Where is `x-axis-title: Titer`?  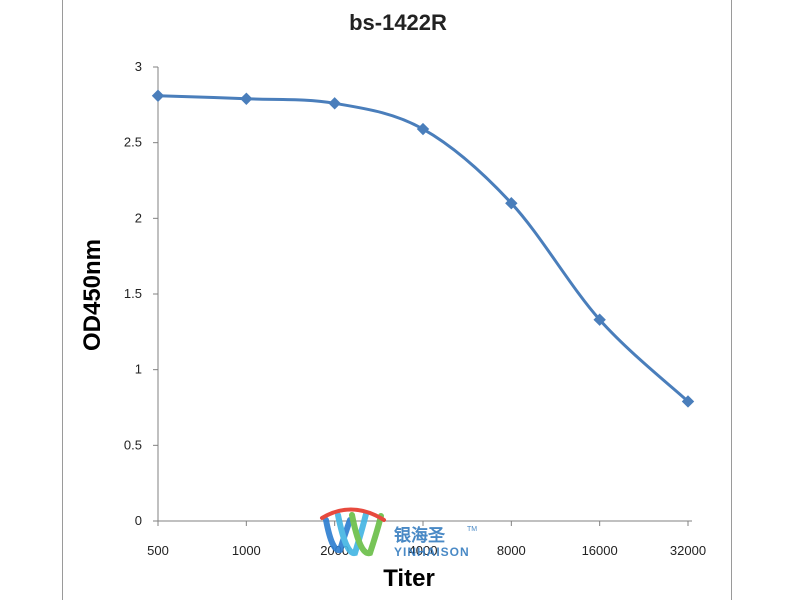 x-axis-title: Titer is located at coordinates (409, 578).